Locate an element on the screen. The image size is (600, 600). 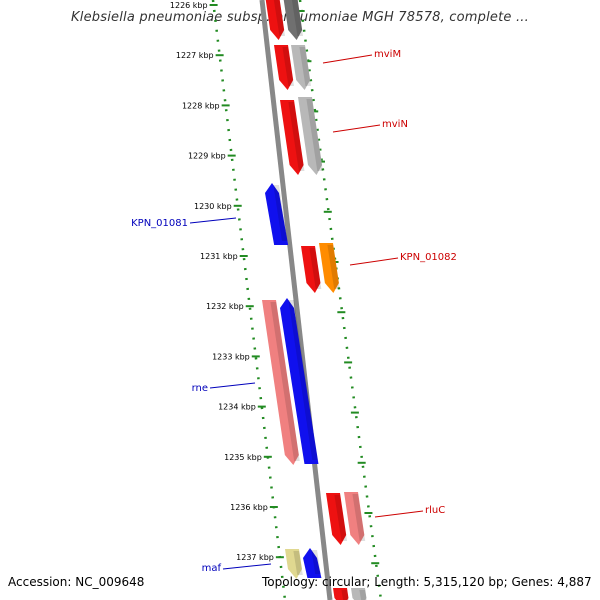
gene-arrow-rluc-red-shade is located at coordinates (341, 518).